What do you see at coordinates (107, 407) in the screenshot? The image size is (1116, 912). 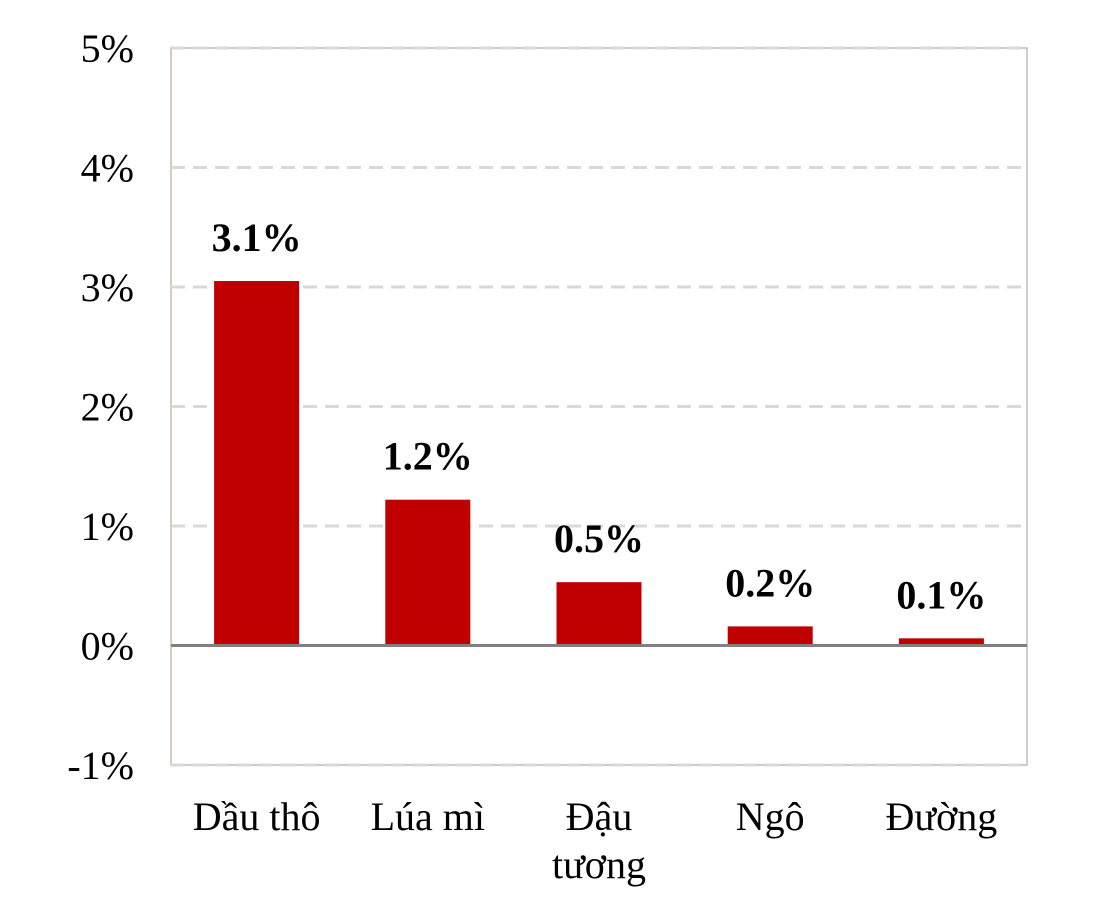 I see `y-tick-label: 2%` at bounding box center [107, 407].